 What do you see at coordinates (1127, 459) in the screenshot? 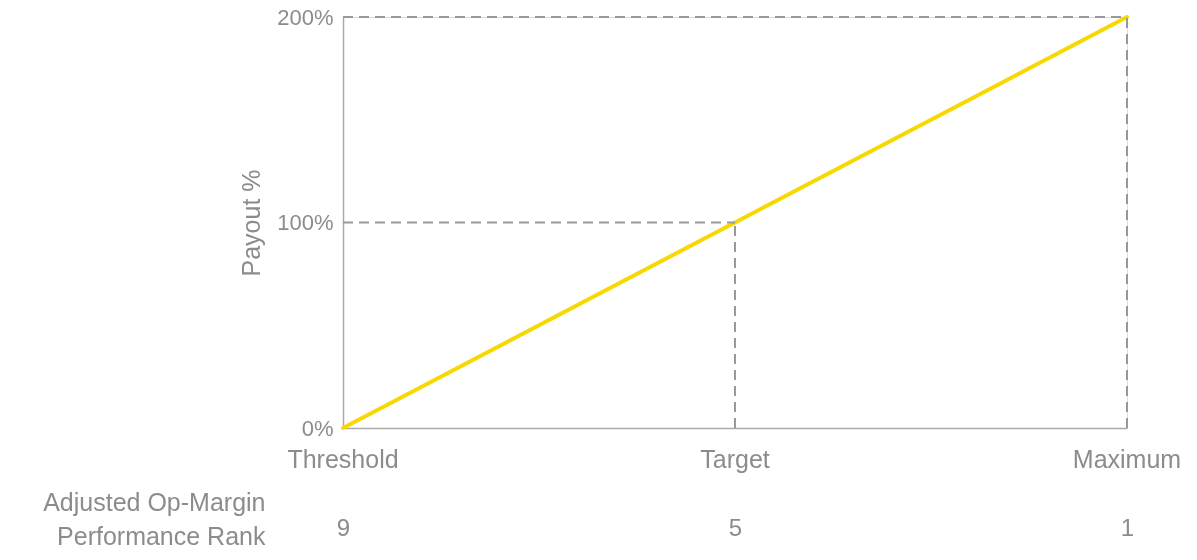
I see `annotation: Maximum` at bounding box center [1127, 459].